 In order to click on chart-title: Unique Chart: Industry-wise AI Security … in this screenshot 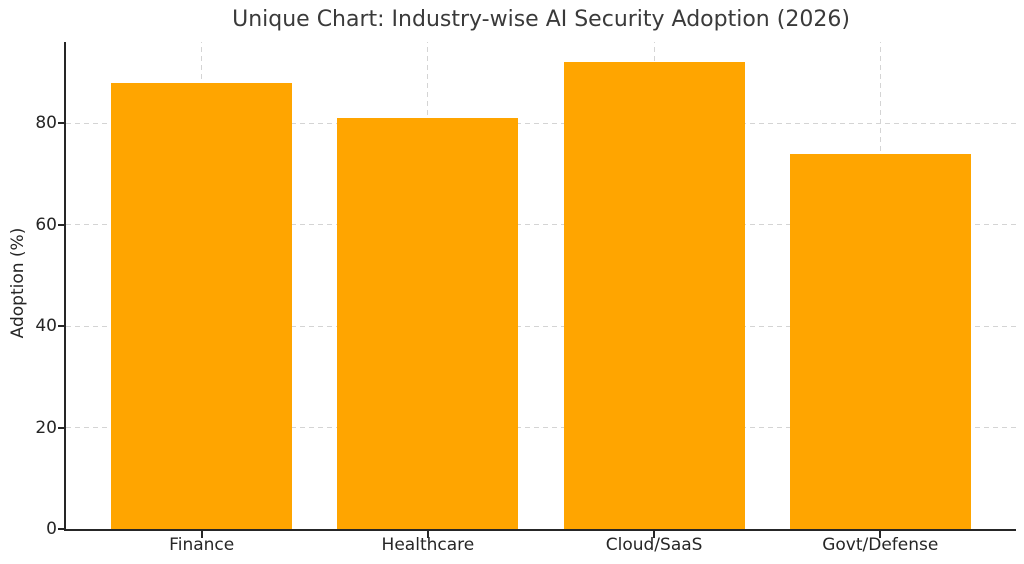, I will do `click(541, 19)`.